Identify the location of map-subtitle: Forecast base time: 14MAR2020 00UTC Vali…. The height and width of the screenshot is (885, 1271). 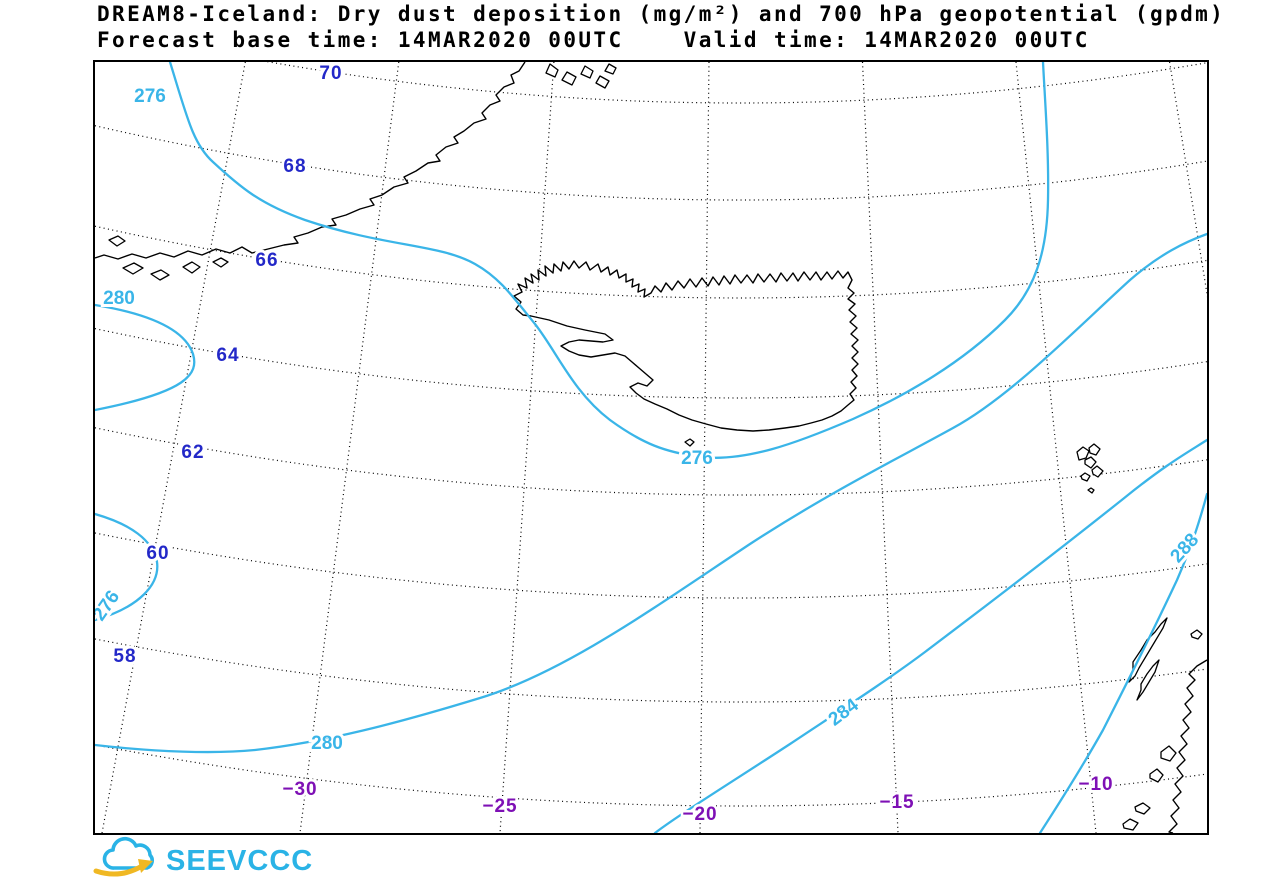
(593, 40).